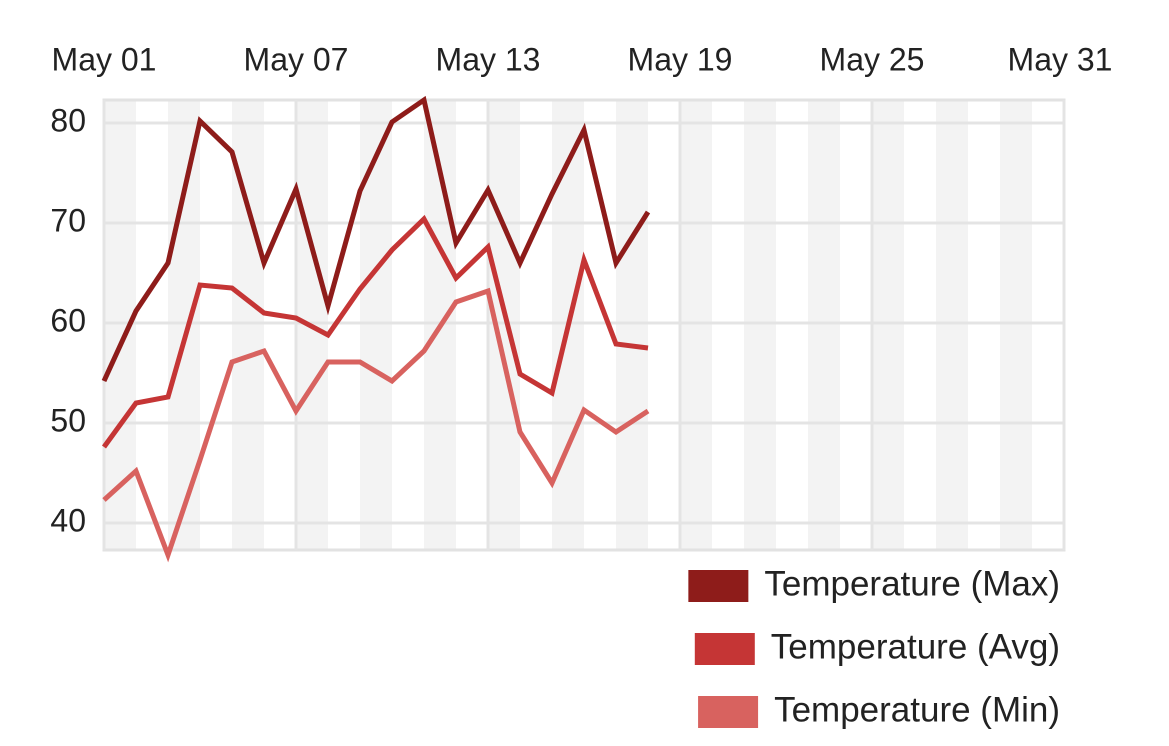 The image size is (1169, 746). I want to click on legend-label: Temperature (Min), so click(917, 709).